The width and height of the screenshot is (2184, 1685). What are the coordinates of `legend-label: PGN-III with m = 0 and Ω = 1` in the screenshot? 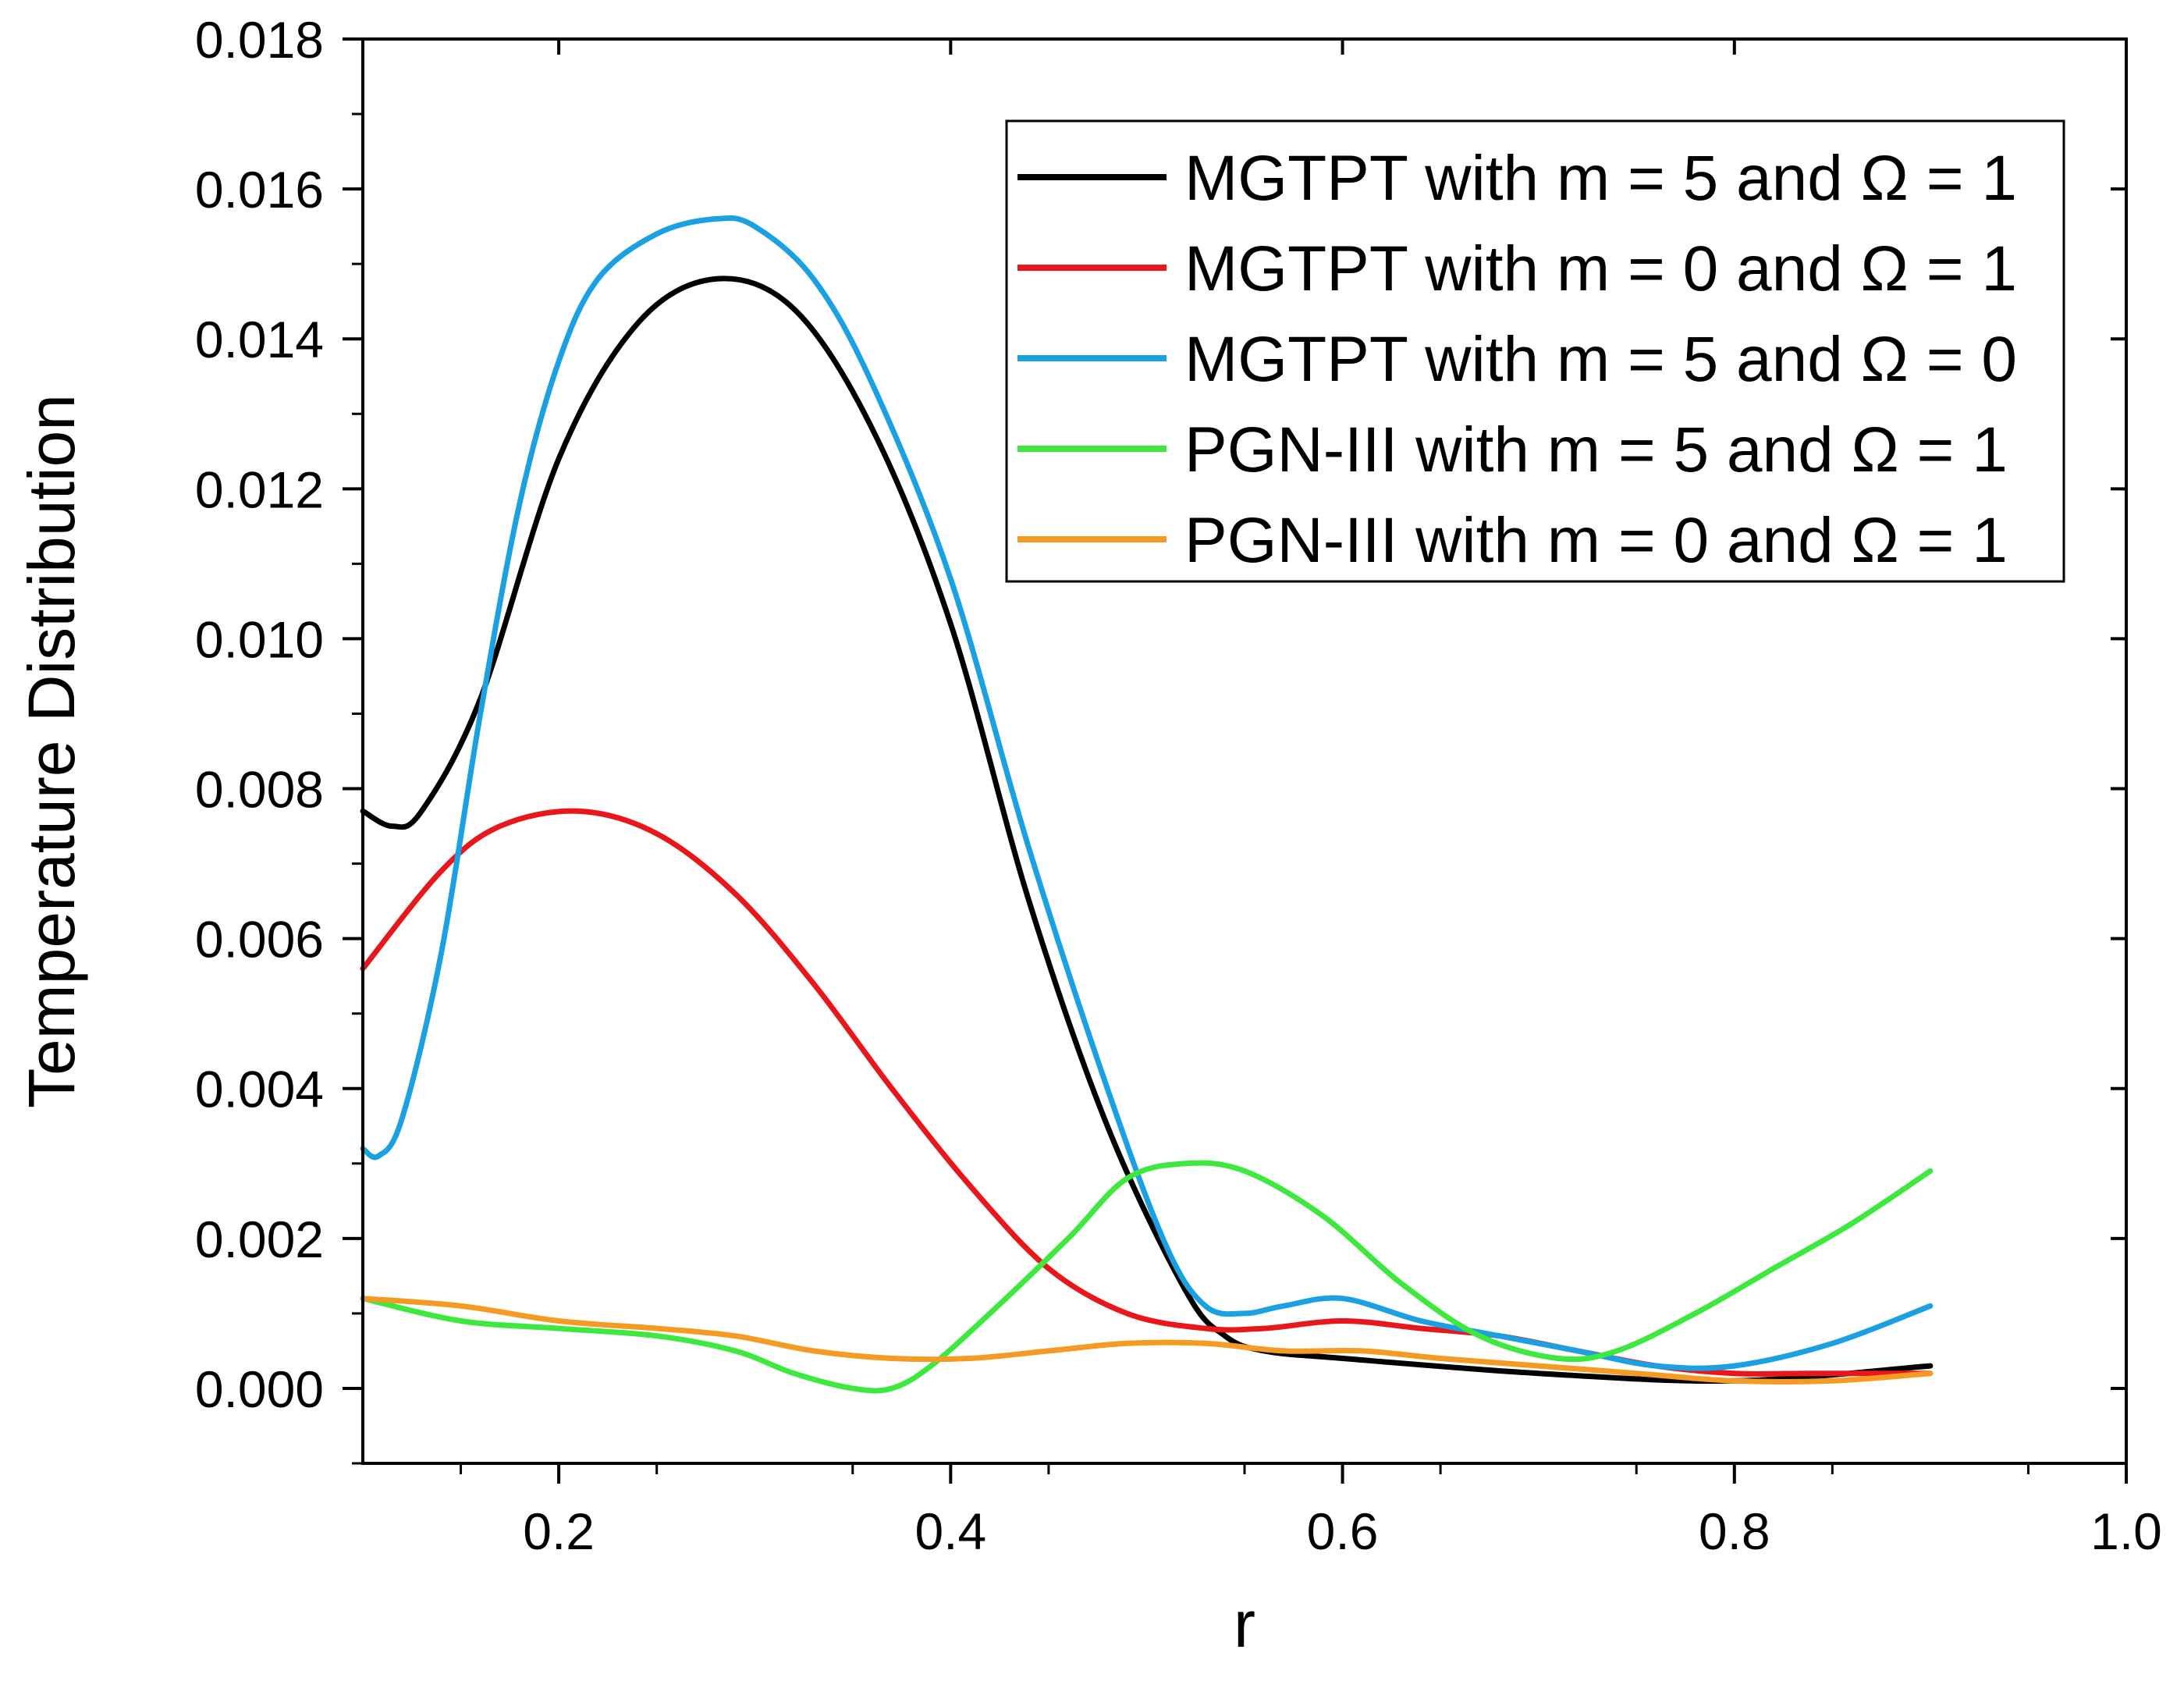 It's located at (1596, 540).